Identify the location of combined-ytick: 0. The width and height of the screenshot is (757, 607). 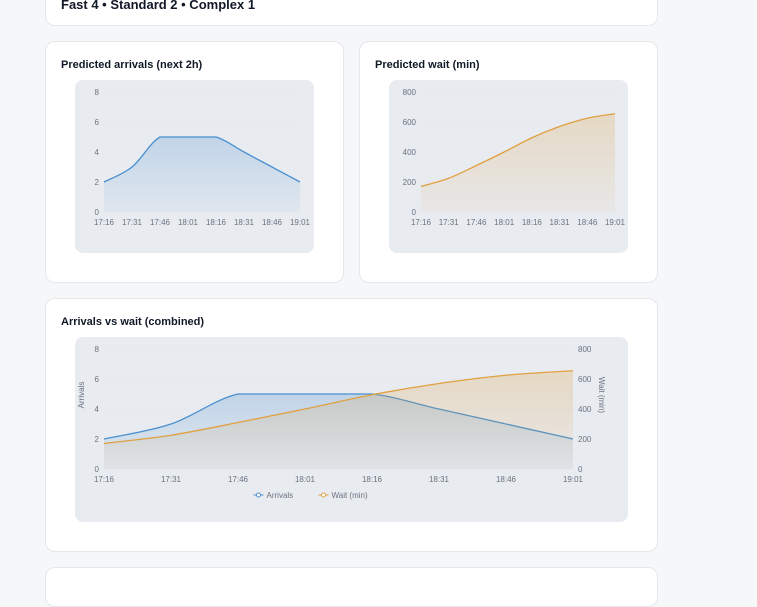
(97, 469).